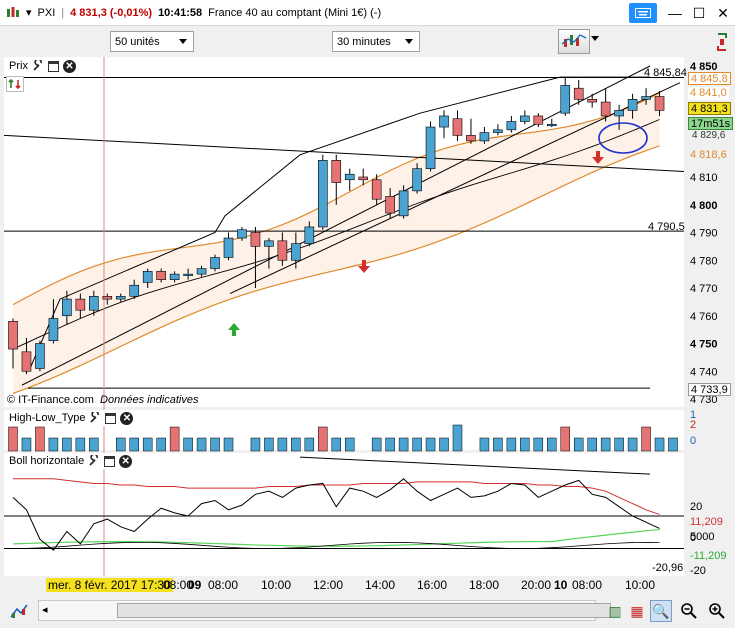 The image size is (735, 628). I want to click on hl-label-0: 0, so click(693, 441).